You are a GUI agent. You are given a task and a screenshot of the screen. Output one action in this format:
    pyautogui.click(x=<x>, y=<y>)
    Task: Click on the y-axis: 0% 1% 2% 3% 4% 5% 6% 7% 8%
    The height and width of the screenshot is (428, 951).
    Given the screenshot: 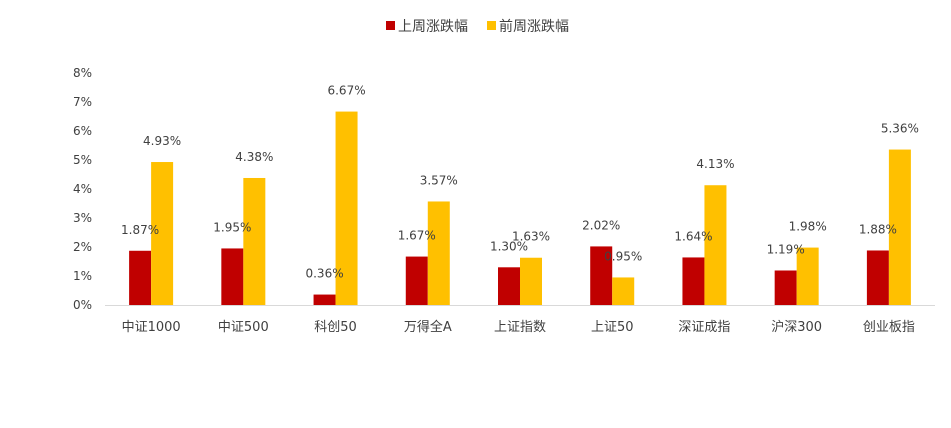 What is the action you would take?
    pyautogui.click(x=82, y=189)
    